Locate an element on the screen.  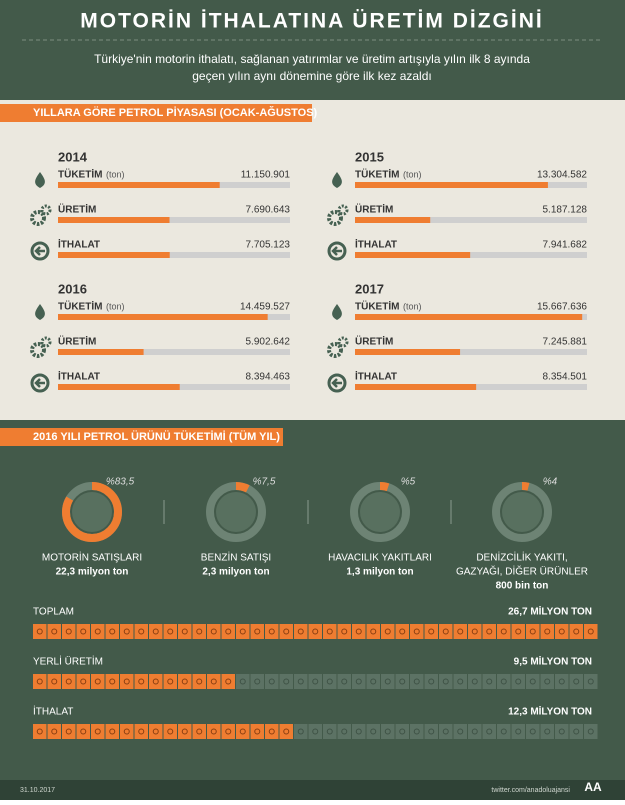
donut-center is located at coordinates (380, 512).